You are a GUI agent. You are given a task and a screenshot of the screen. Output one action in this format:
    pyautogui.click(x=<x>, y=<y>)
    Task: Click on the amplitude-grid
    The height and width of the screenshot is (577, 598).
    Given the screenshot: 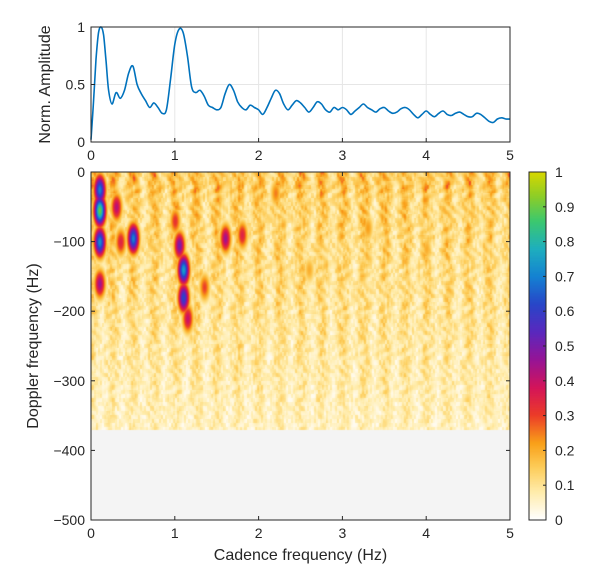 What is the action you would take?
    pyautogui.click(x=300, y=84)
    